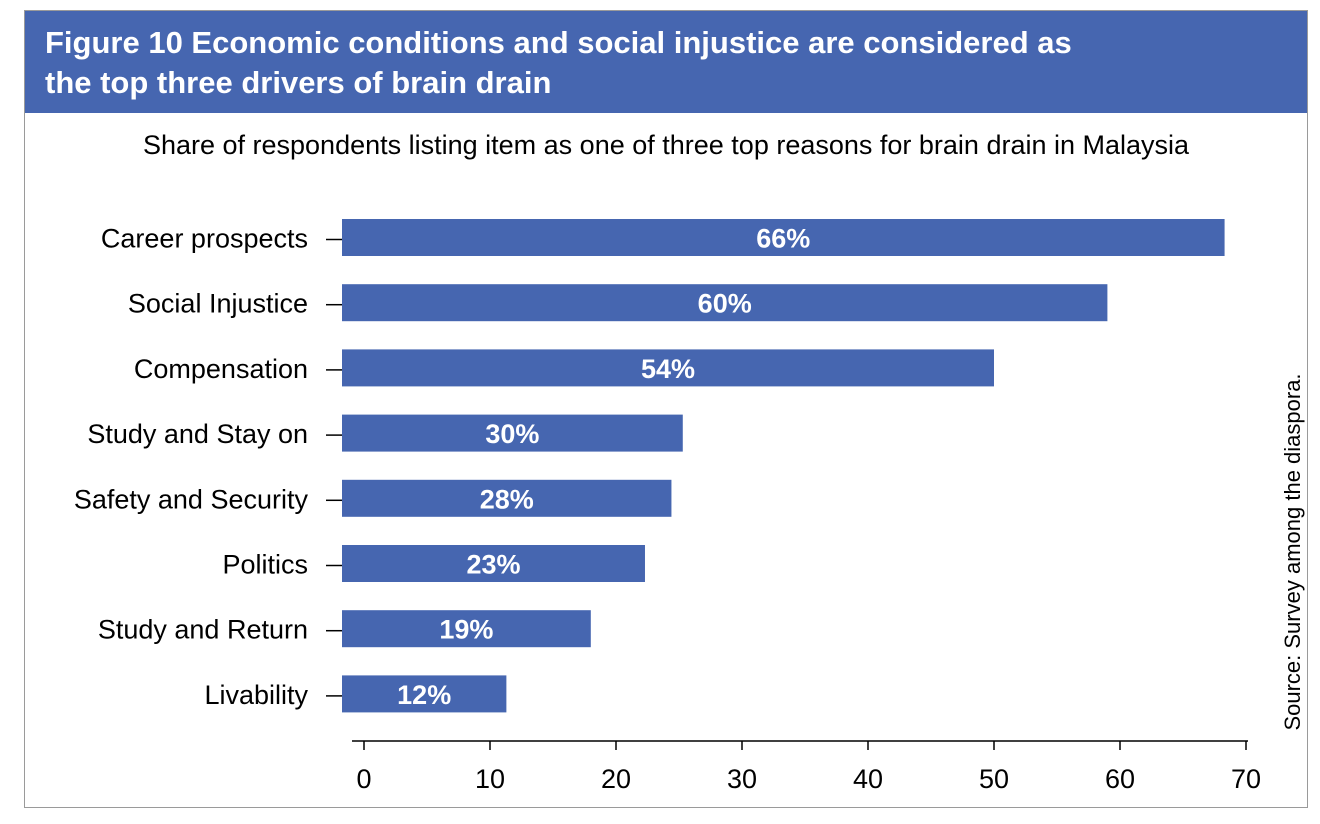 Image resolution: width=1320 pixels, height=824 pixels. I want to click on bar-data-label: 23%, so click(493, 565).